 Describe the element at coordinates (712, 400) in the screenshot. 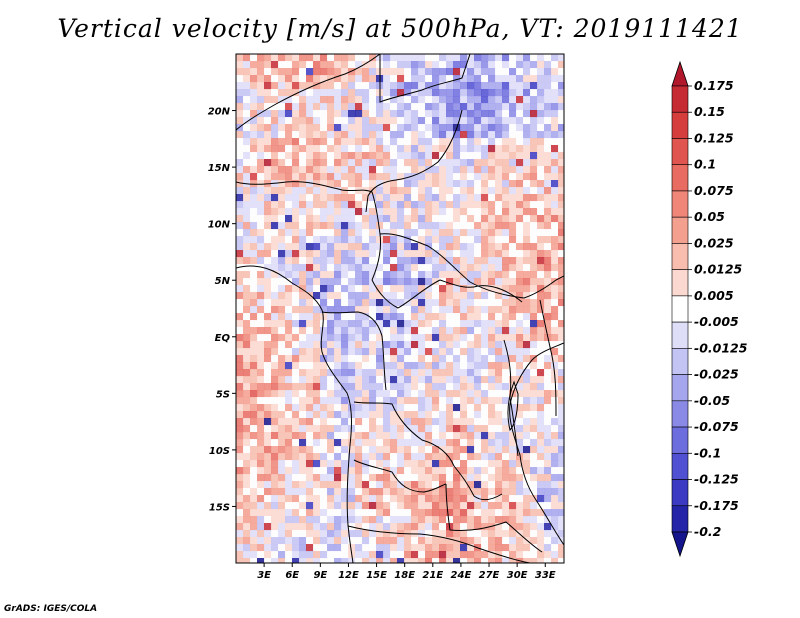

I see `colorbar-label: -0.05` at that location.